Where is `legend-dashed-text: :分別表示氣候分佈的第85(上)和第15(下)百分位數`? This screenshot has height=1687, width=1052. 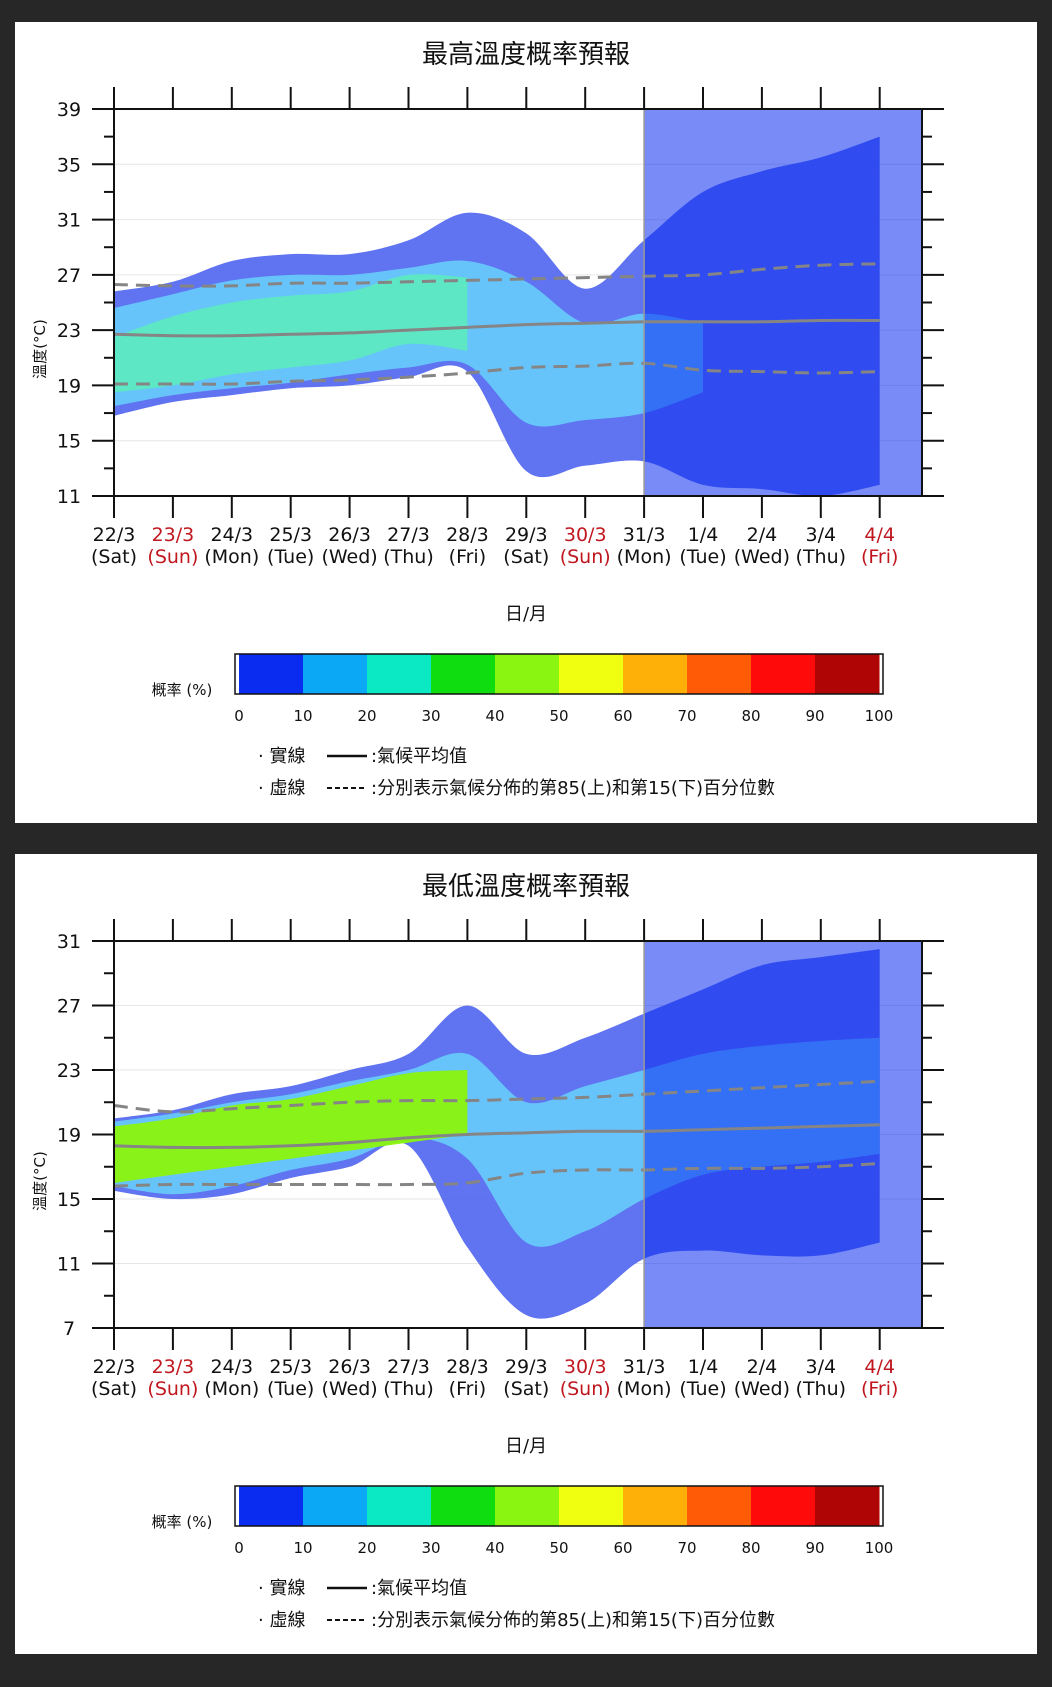
legend-dashed-text: :分別表示氣候分佈的第85(上)和第15(下)百分位數 is located at coordinates (573, 1620).